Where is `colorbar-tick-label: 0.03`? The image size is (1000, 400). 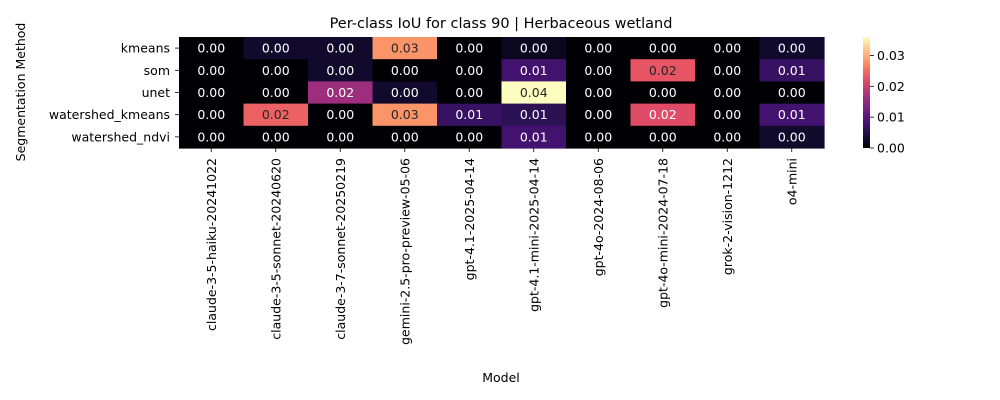 colorbar-tick-label: 0.03 is located at coordinates (891, 55).